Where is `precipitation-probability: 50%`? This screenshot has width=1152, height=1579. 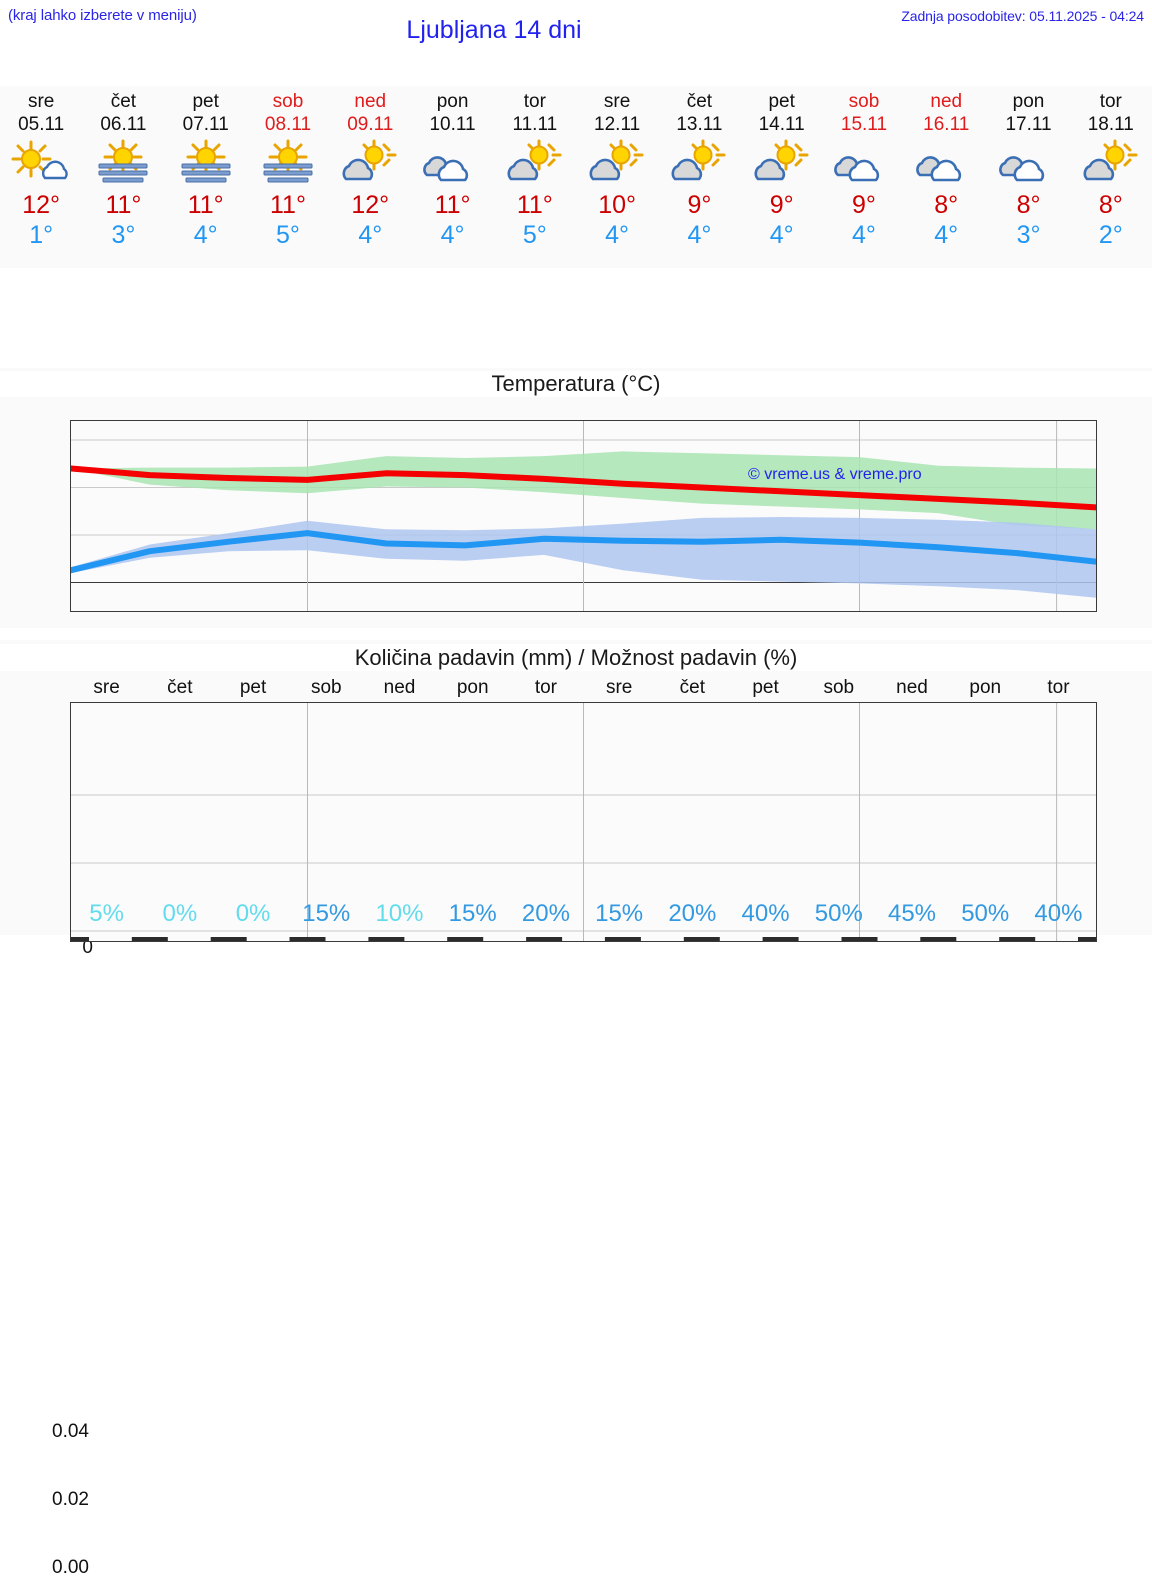
precipitation-probability: 50% is located at coordinates (985, 913).